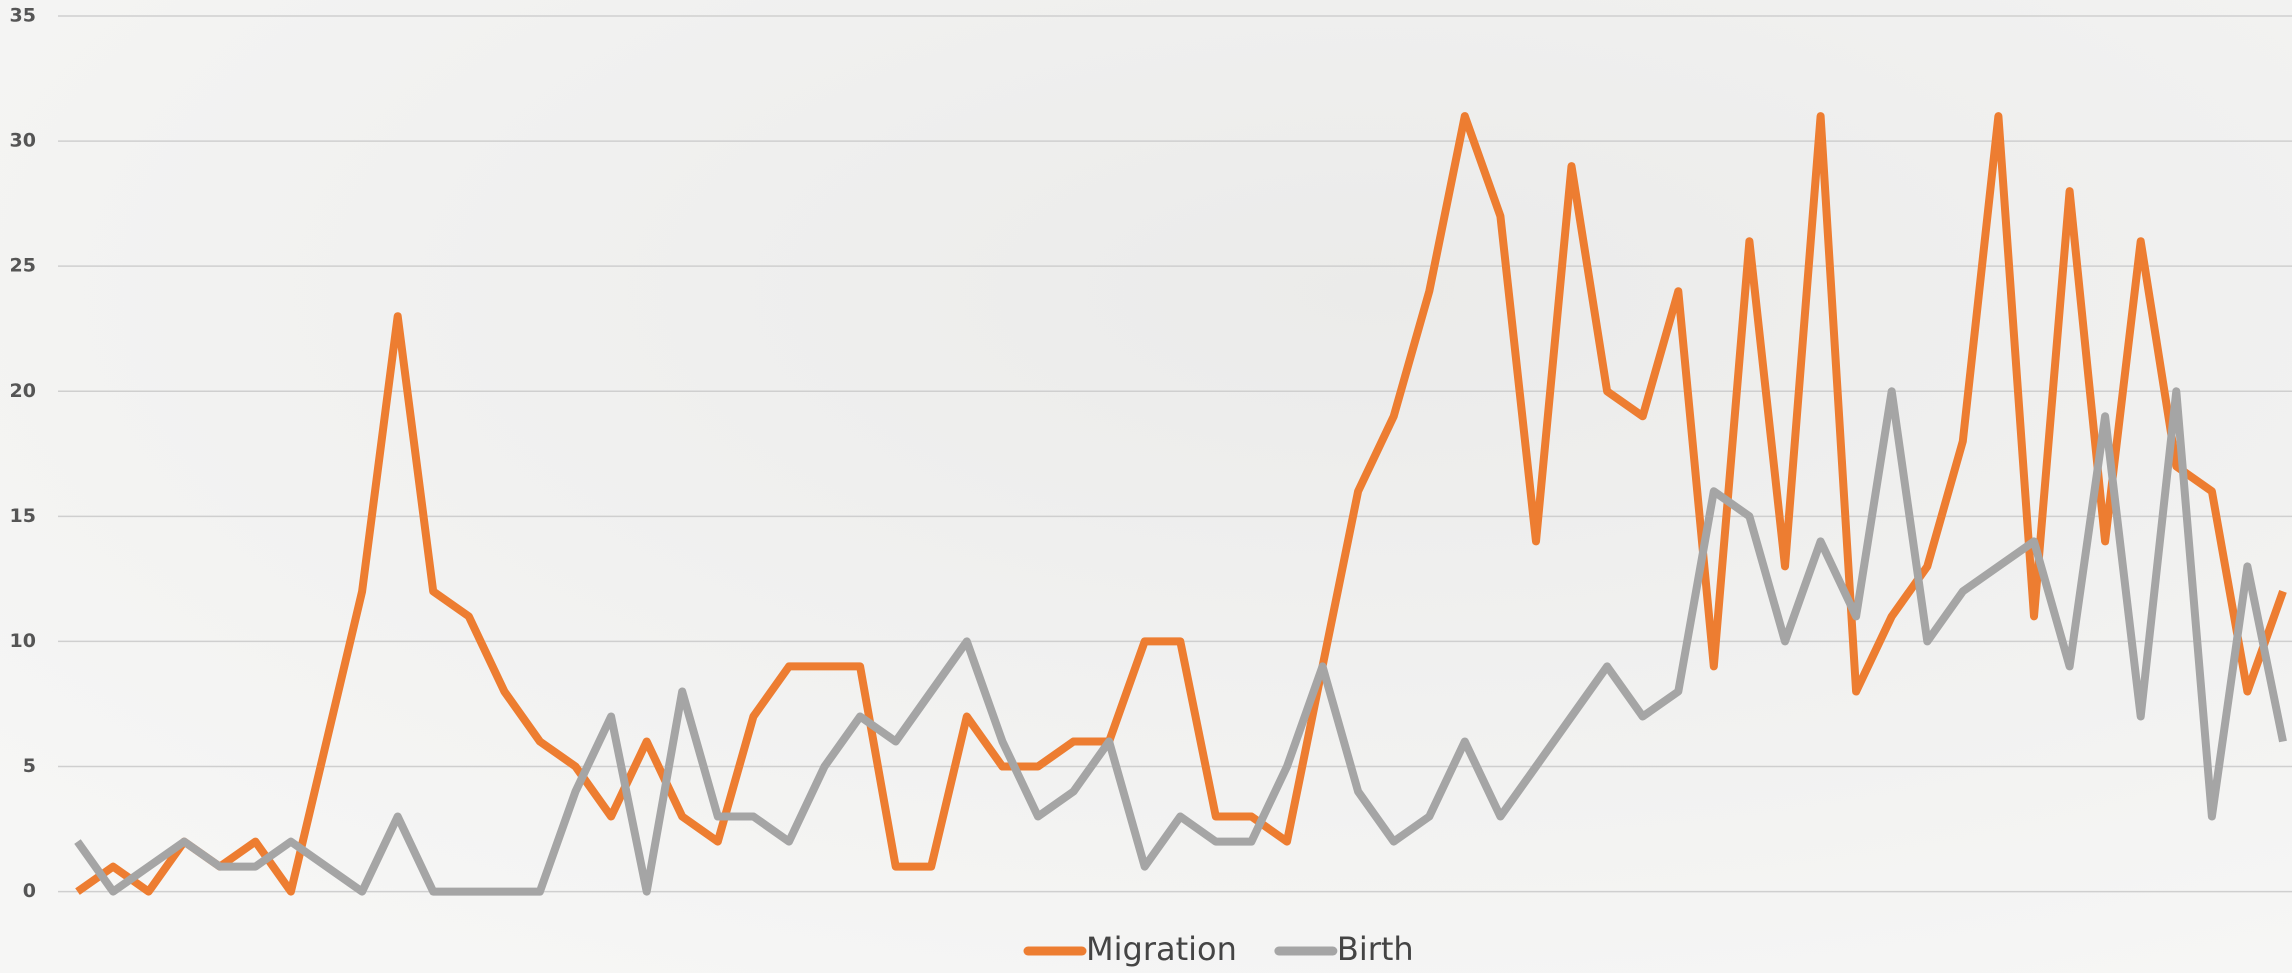 The height and width of the screenshot is (973, 2292). I want to click on y-tick-label: 5, so click(29, 766).